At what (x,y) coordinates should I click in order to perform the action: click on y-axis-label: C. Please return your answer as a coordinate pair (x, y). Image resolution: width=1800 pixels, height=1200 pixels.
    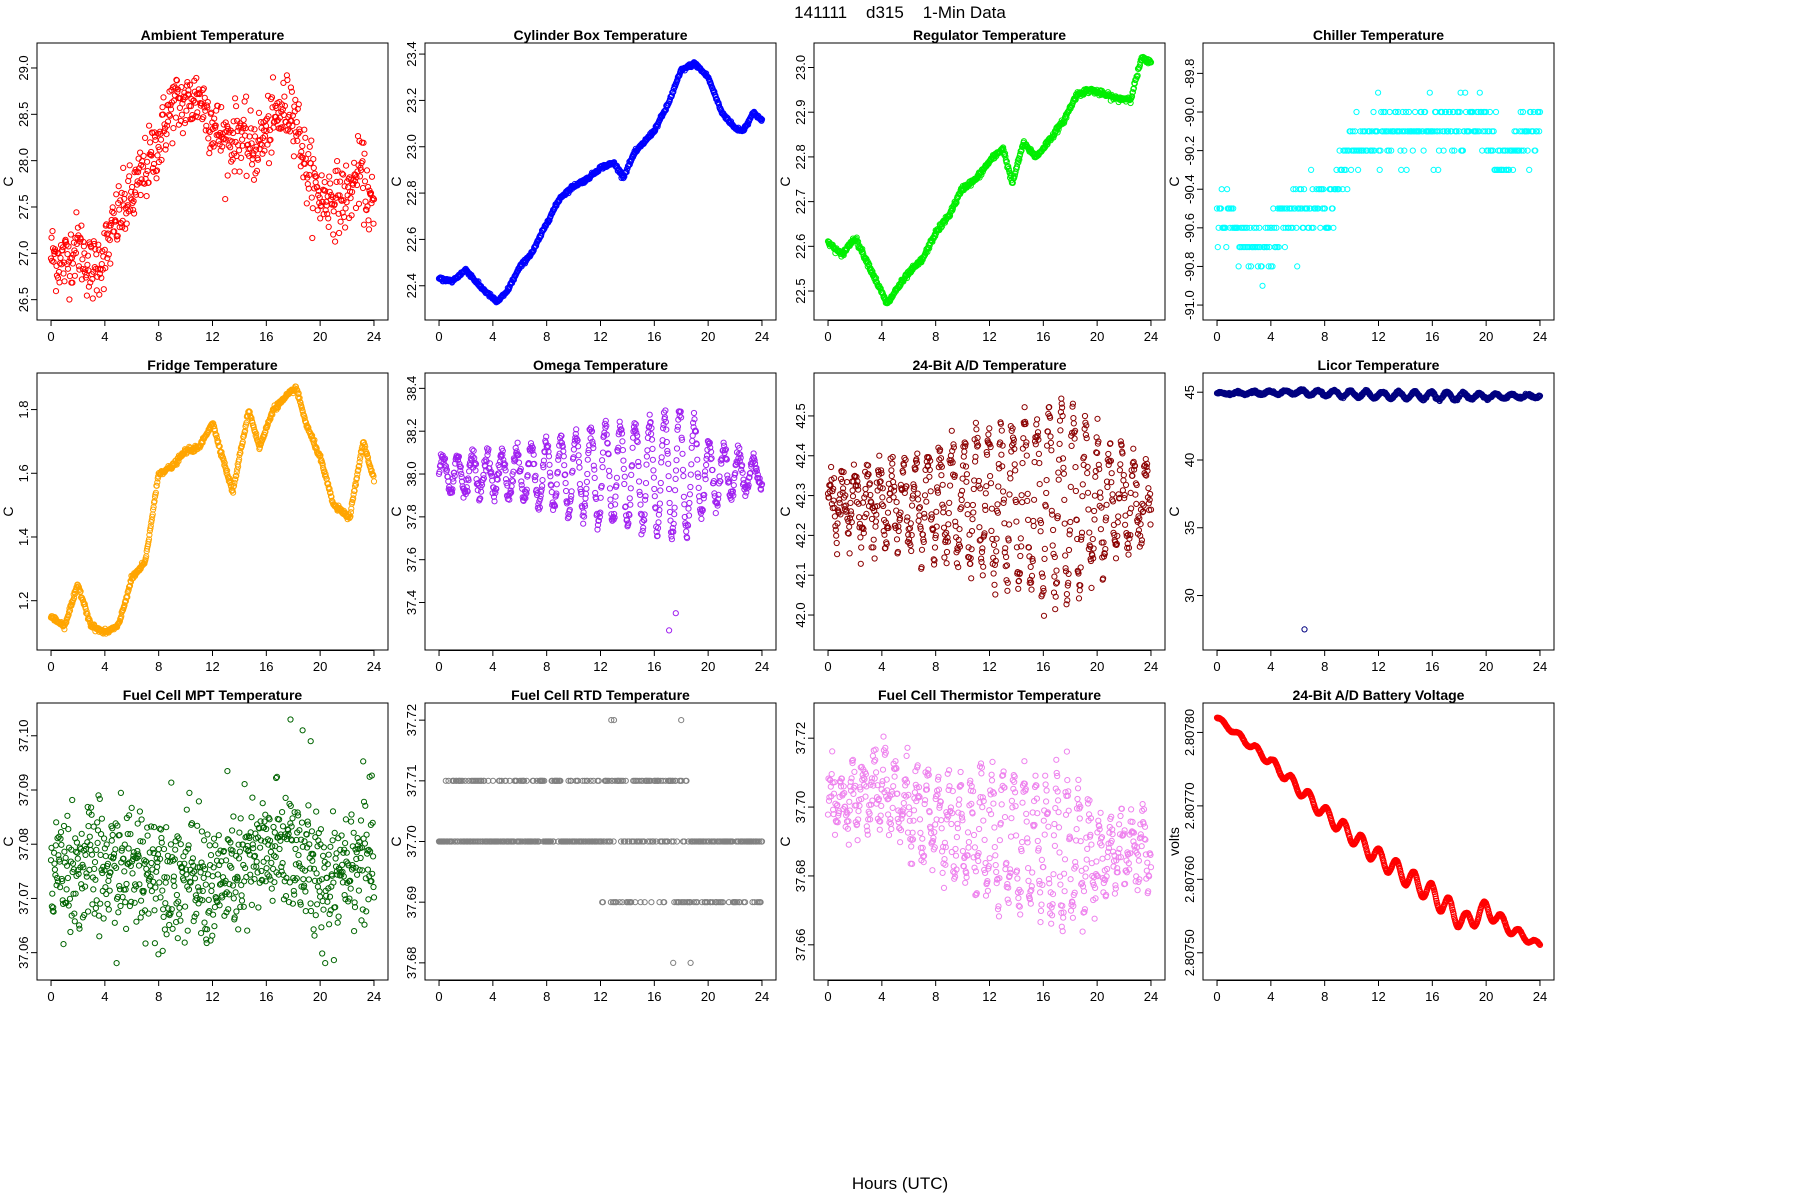
    Looking at the image, I should click on (1174, 511).